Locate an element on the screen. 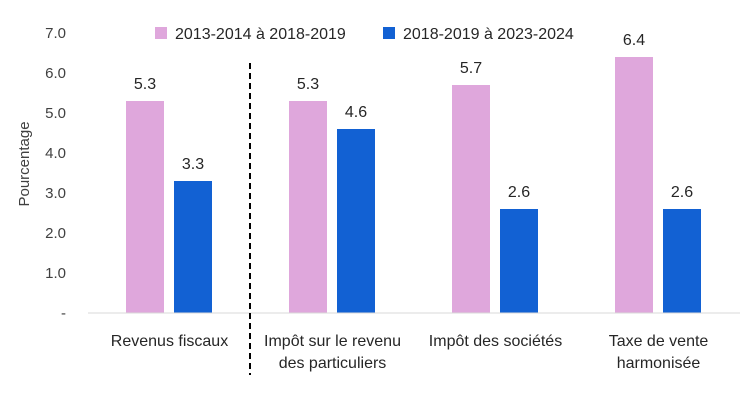 This screenshot has height=400, width=750. data-label: 5.7 is located at coordinates (471, 68).